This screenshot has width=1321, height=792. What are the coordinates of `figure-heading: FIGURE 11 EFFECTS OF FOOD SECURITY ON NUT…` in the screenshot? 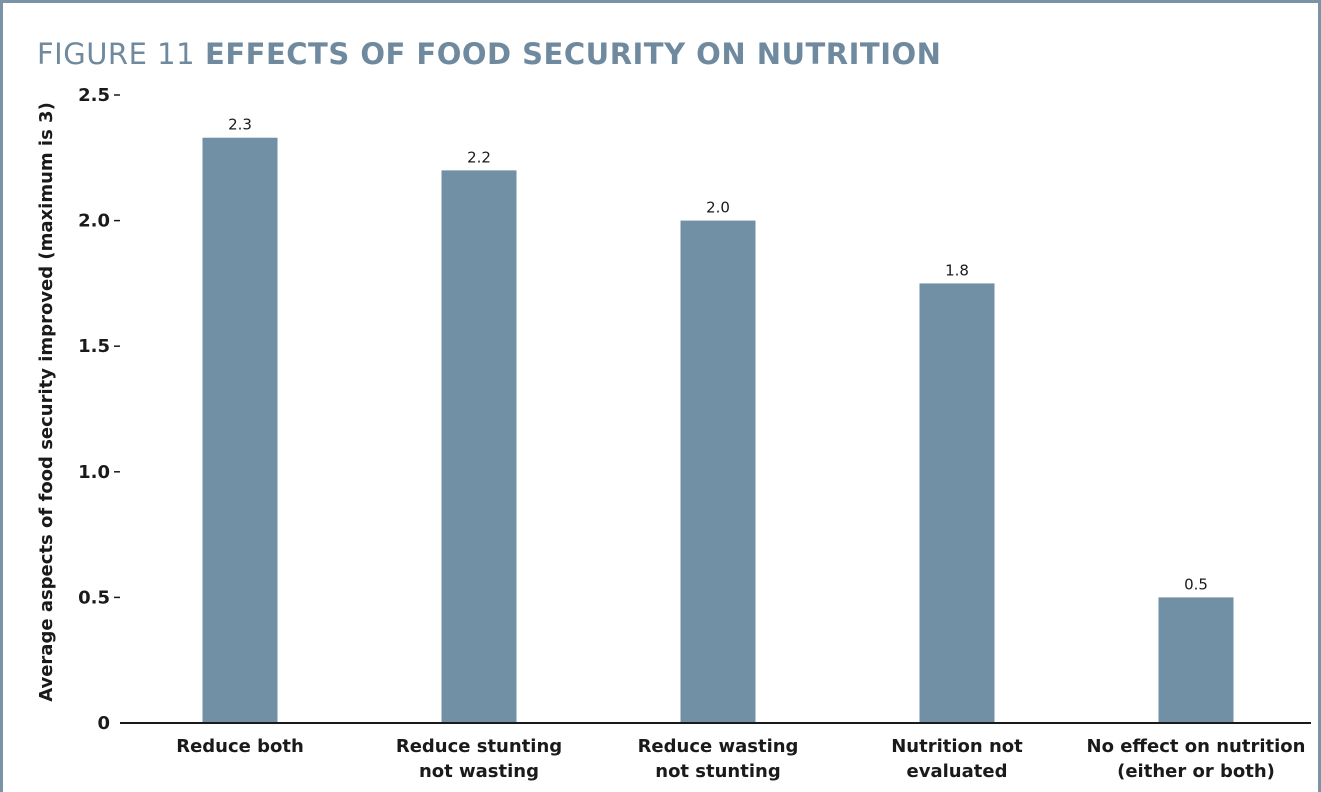 It's located at (489, 54).